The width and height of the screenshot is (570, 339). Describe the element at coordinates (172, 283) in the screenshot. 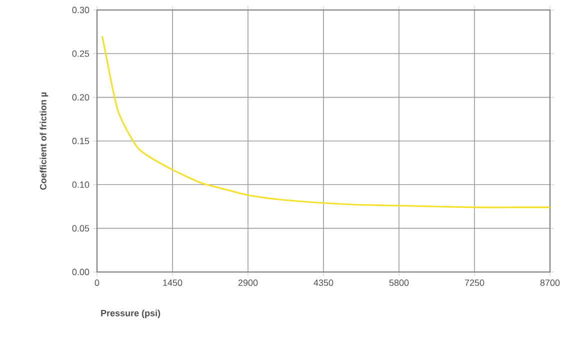

I see `x-tick-label: 1450` at that location.